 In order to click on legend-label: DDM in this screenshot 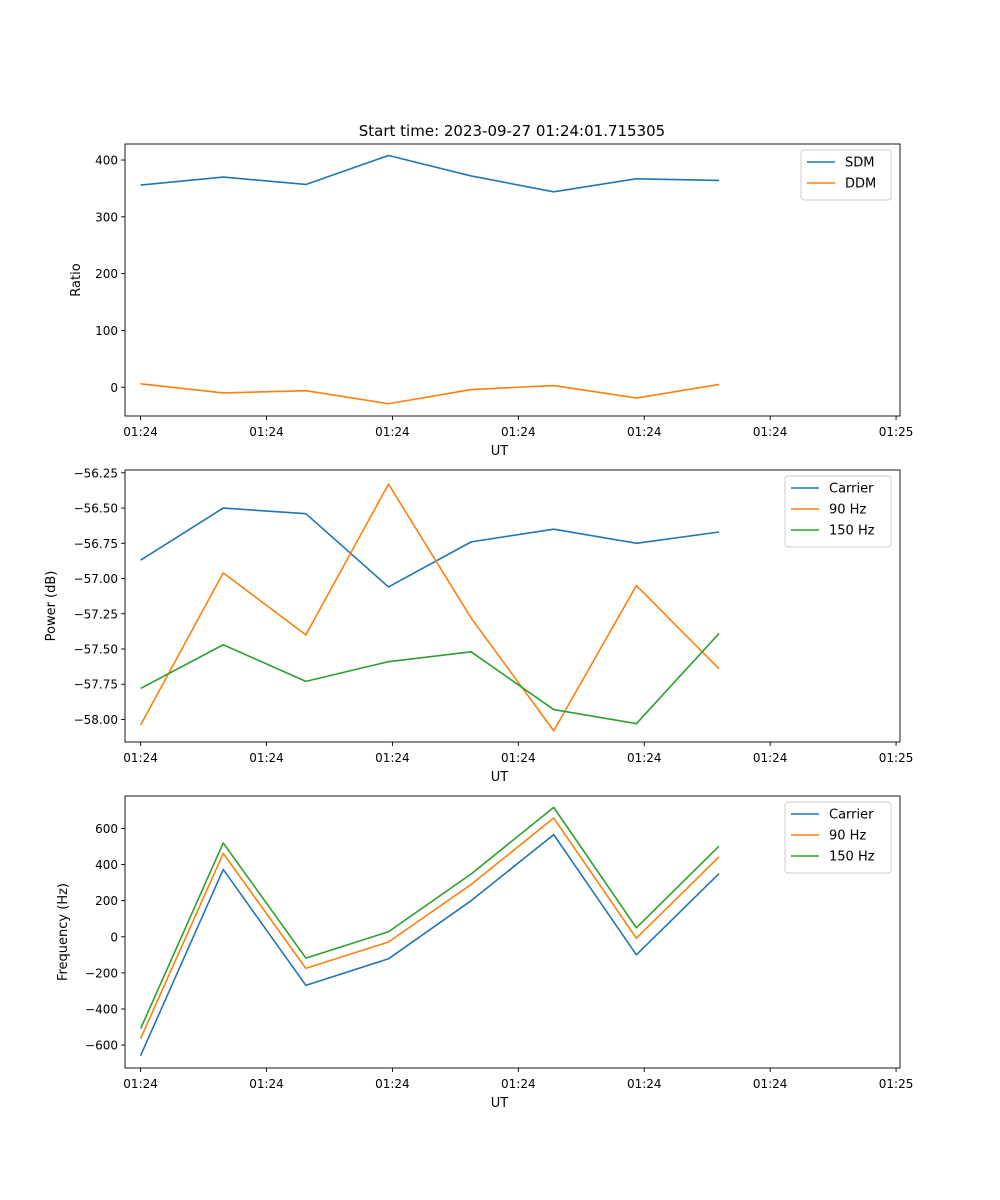, I will do `click(860, 184)`.